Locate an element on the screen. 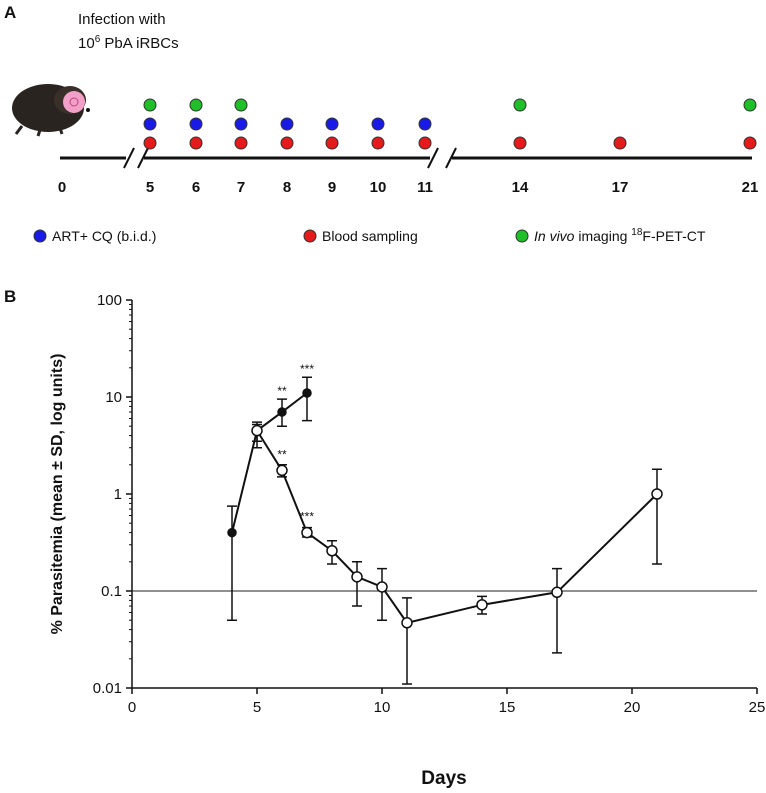 The height and width of the screenshot is (793, 766). day-label: 8 is located at coordinates (287, 187).